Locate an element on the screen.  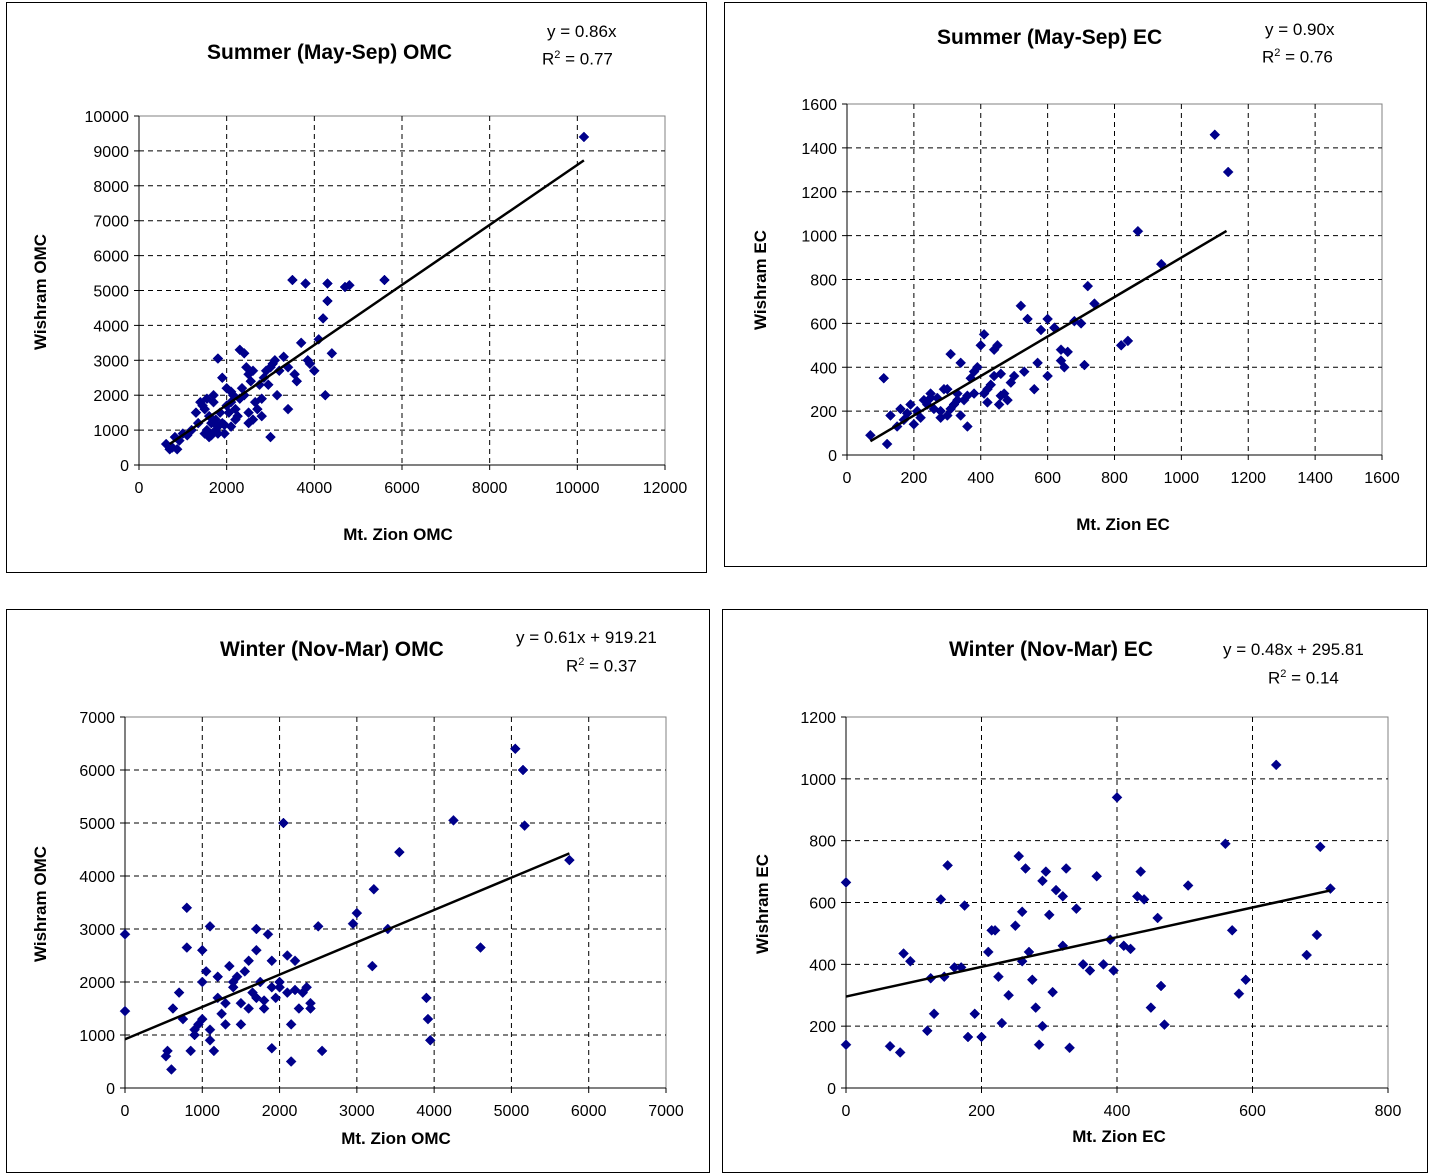
x-axis-label: Mt. Zion EC is located at coordinates (1119, 1136).